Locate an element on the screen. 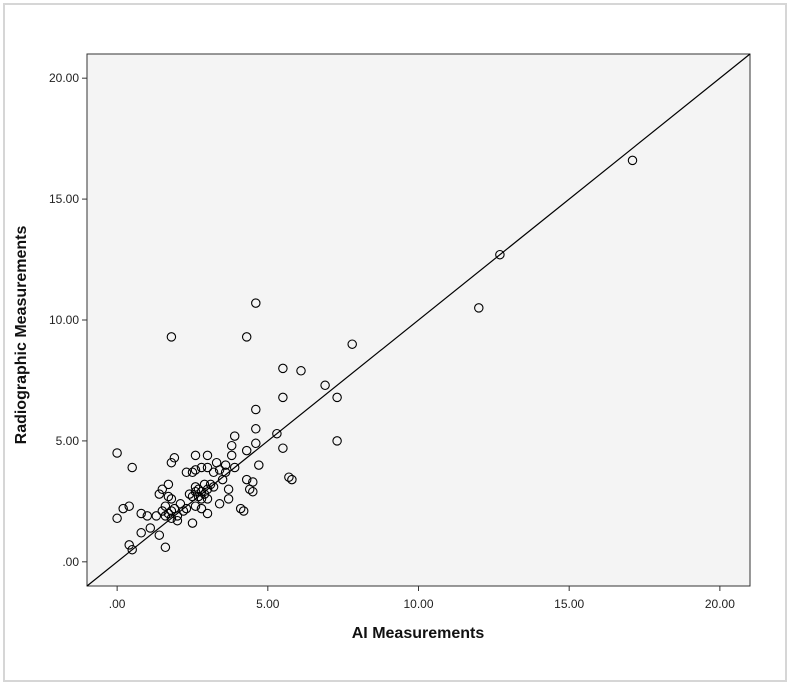 The image size is (792, 687). x-tick-label: 10.00 is located at coordinates (418, 604).